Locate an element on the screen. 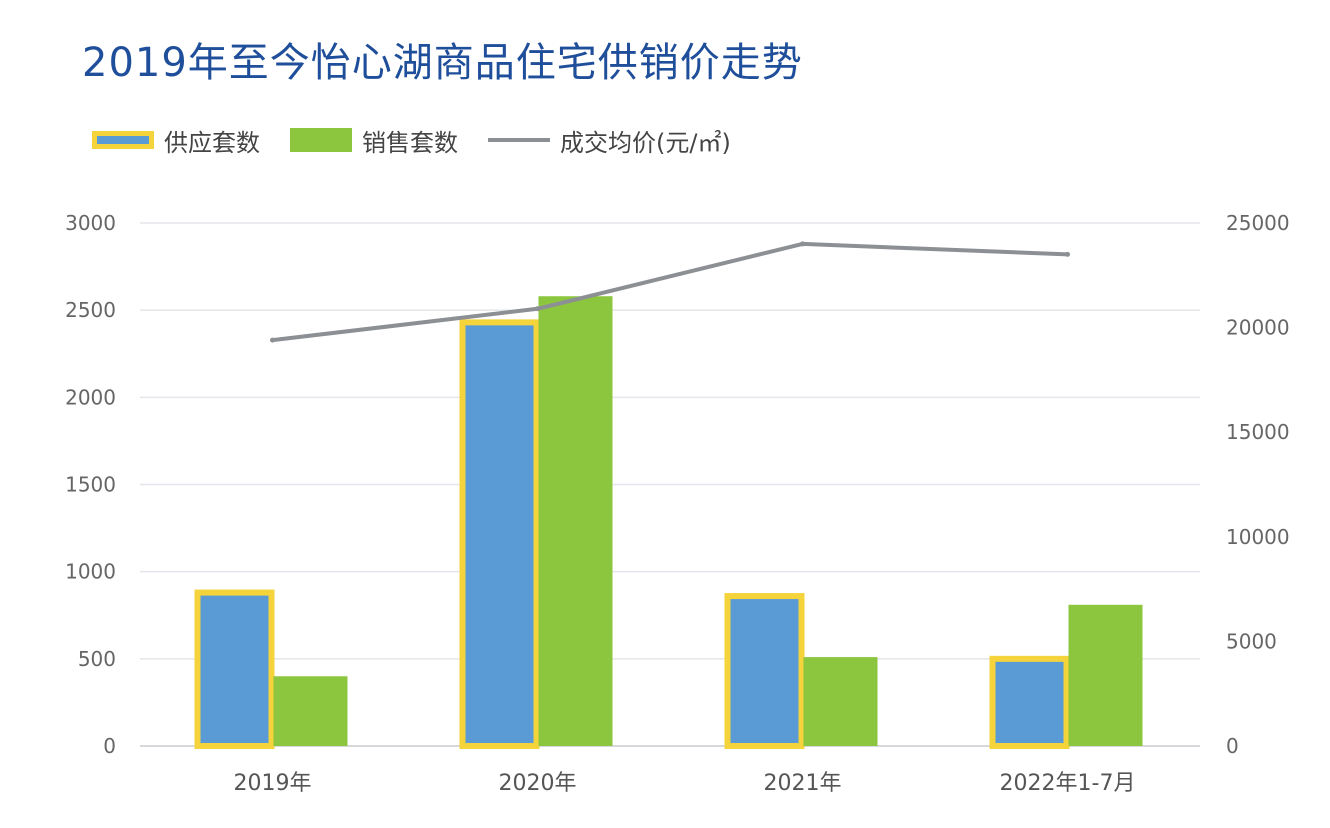  y-left-tick-label: 0 is located at coordinates (109, 746).